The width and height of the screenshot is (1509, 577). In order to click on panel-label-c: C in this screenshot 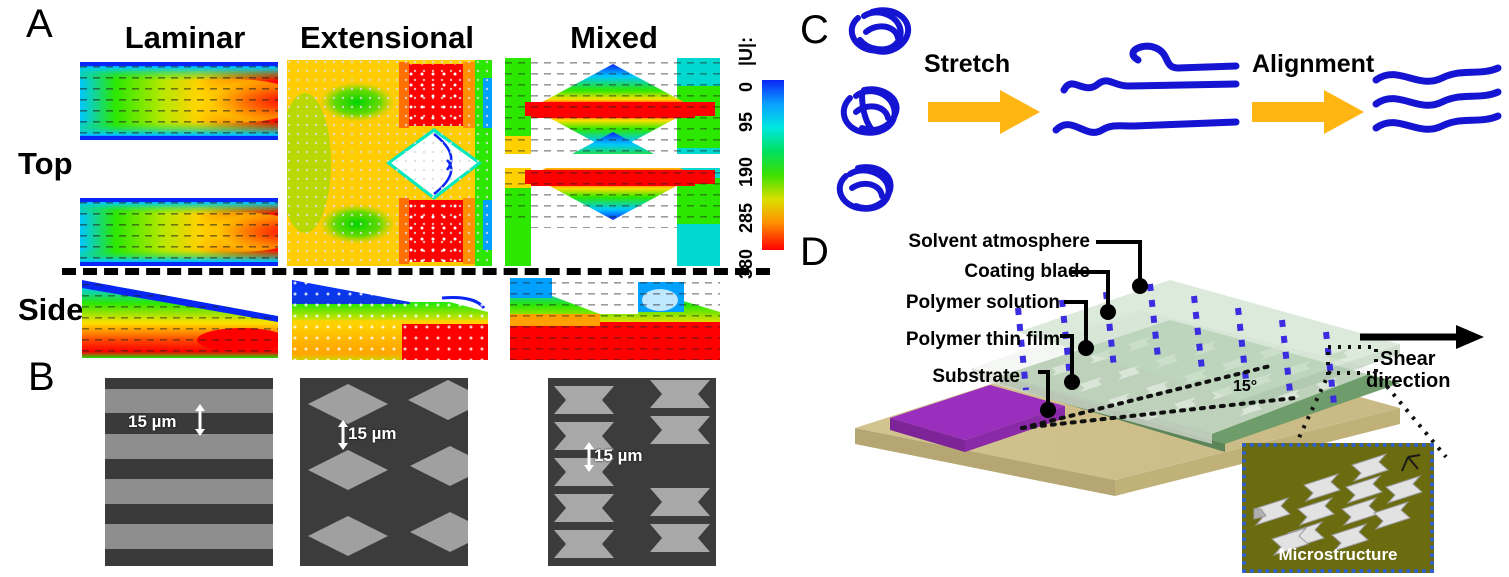, I will do `click(814, 30)`.